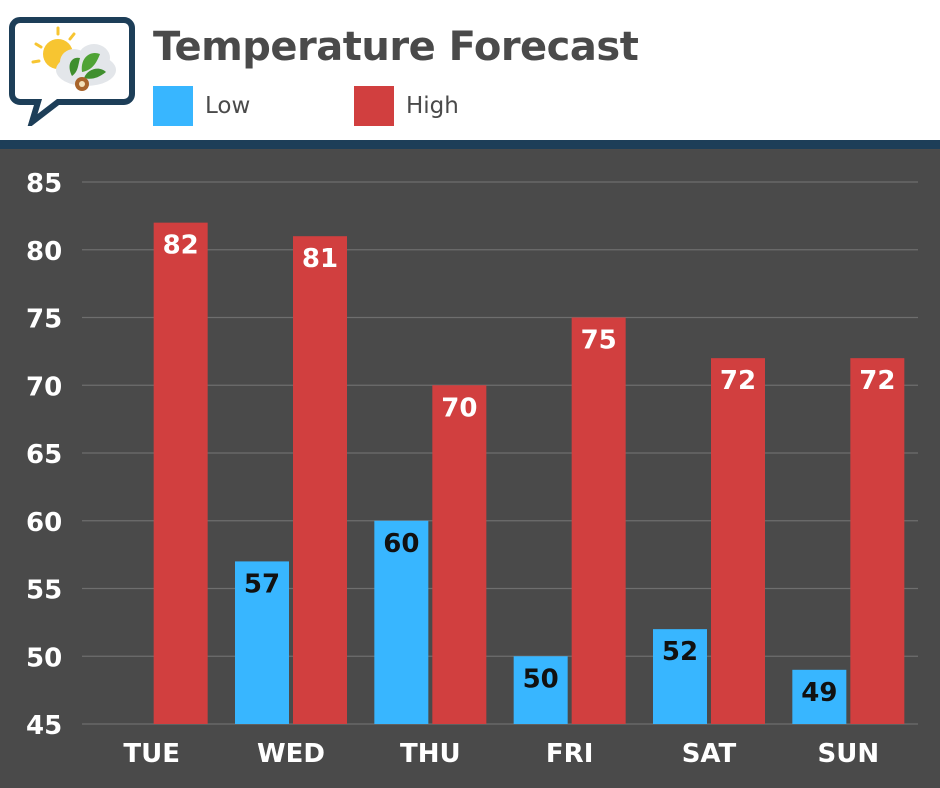 The width and height of the screenshot is (940, 788). I want to click on data-label-high-fri: 75, so click(599, 341).